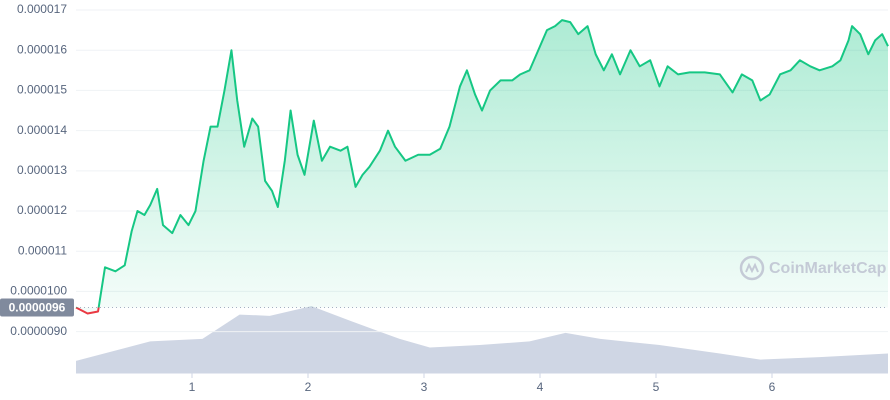  I want to click on watermark-logo, so click(752, 268).